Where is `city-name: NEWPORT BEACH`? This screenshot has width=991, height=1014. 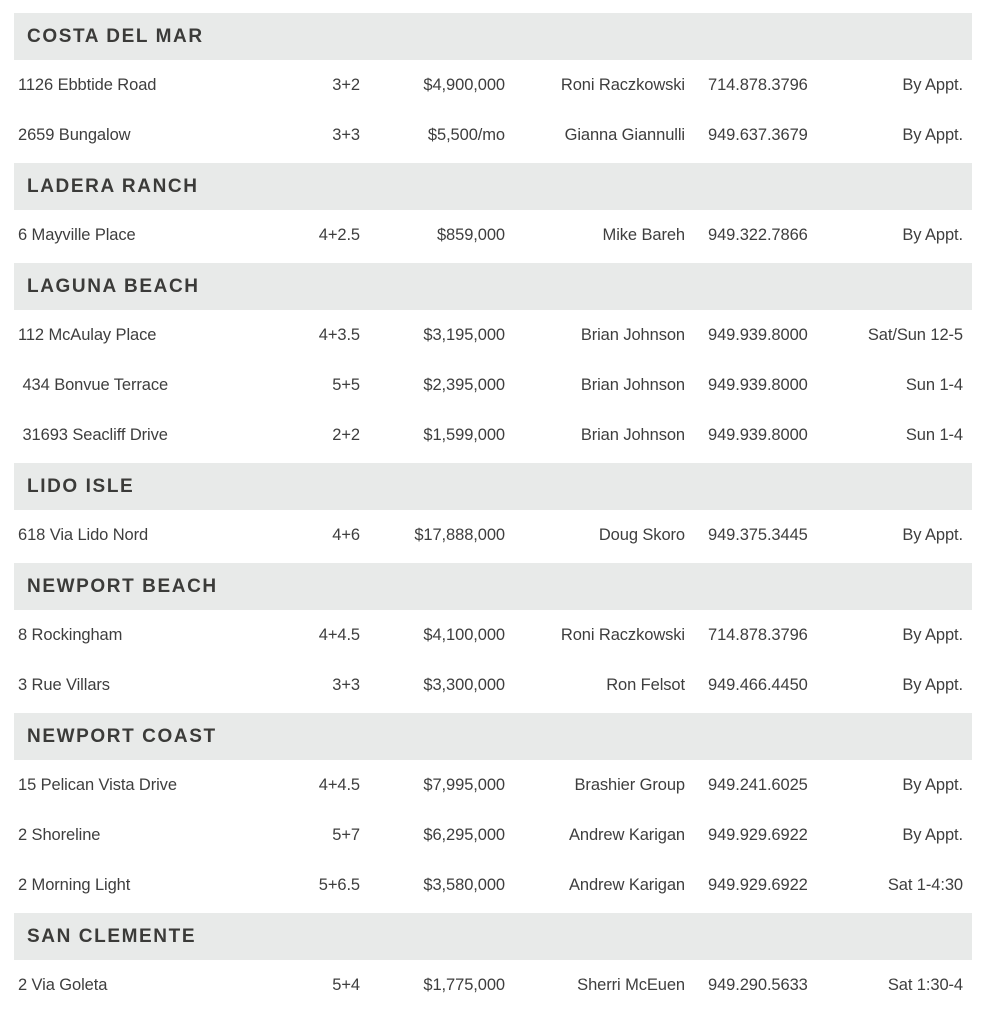
city-name: NEWPORT BEACH is located at coordinates (122, 586).